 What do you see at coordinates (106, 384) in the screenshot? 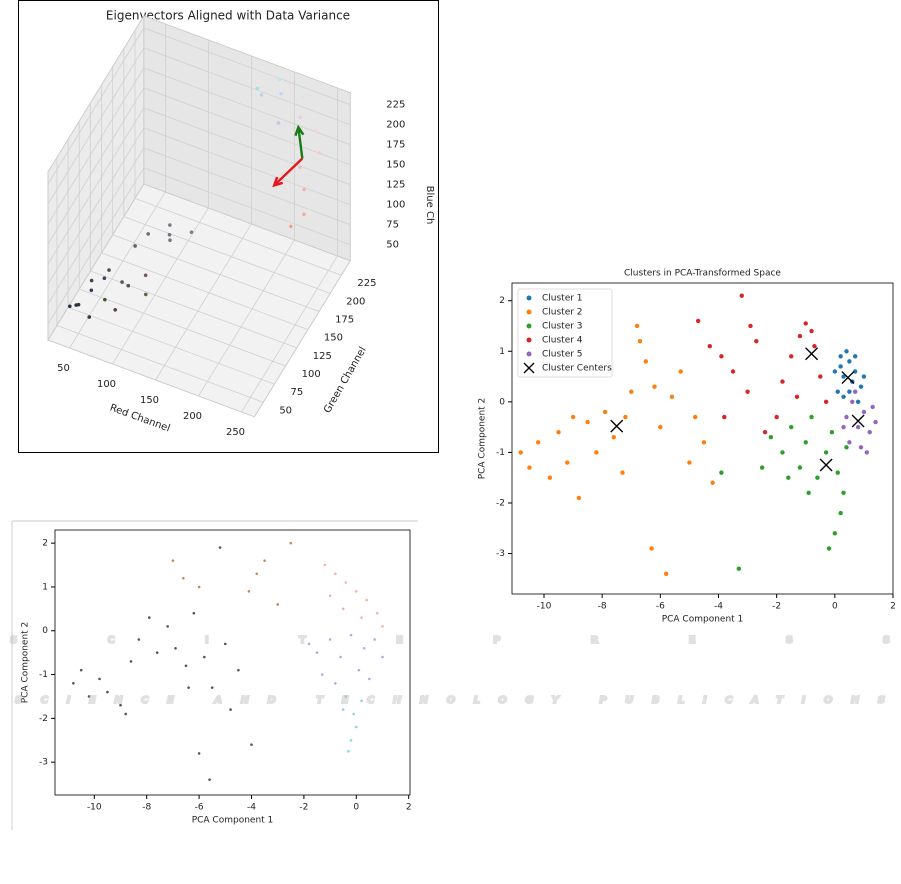
I see `tick-label: 100` at bounding box center [106, 384].